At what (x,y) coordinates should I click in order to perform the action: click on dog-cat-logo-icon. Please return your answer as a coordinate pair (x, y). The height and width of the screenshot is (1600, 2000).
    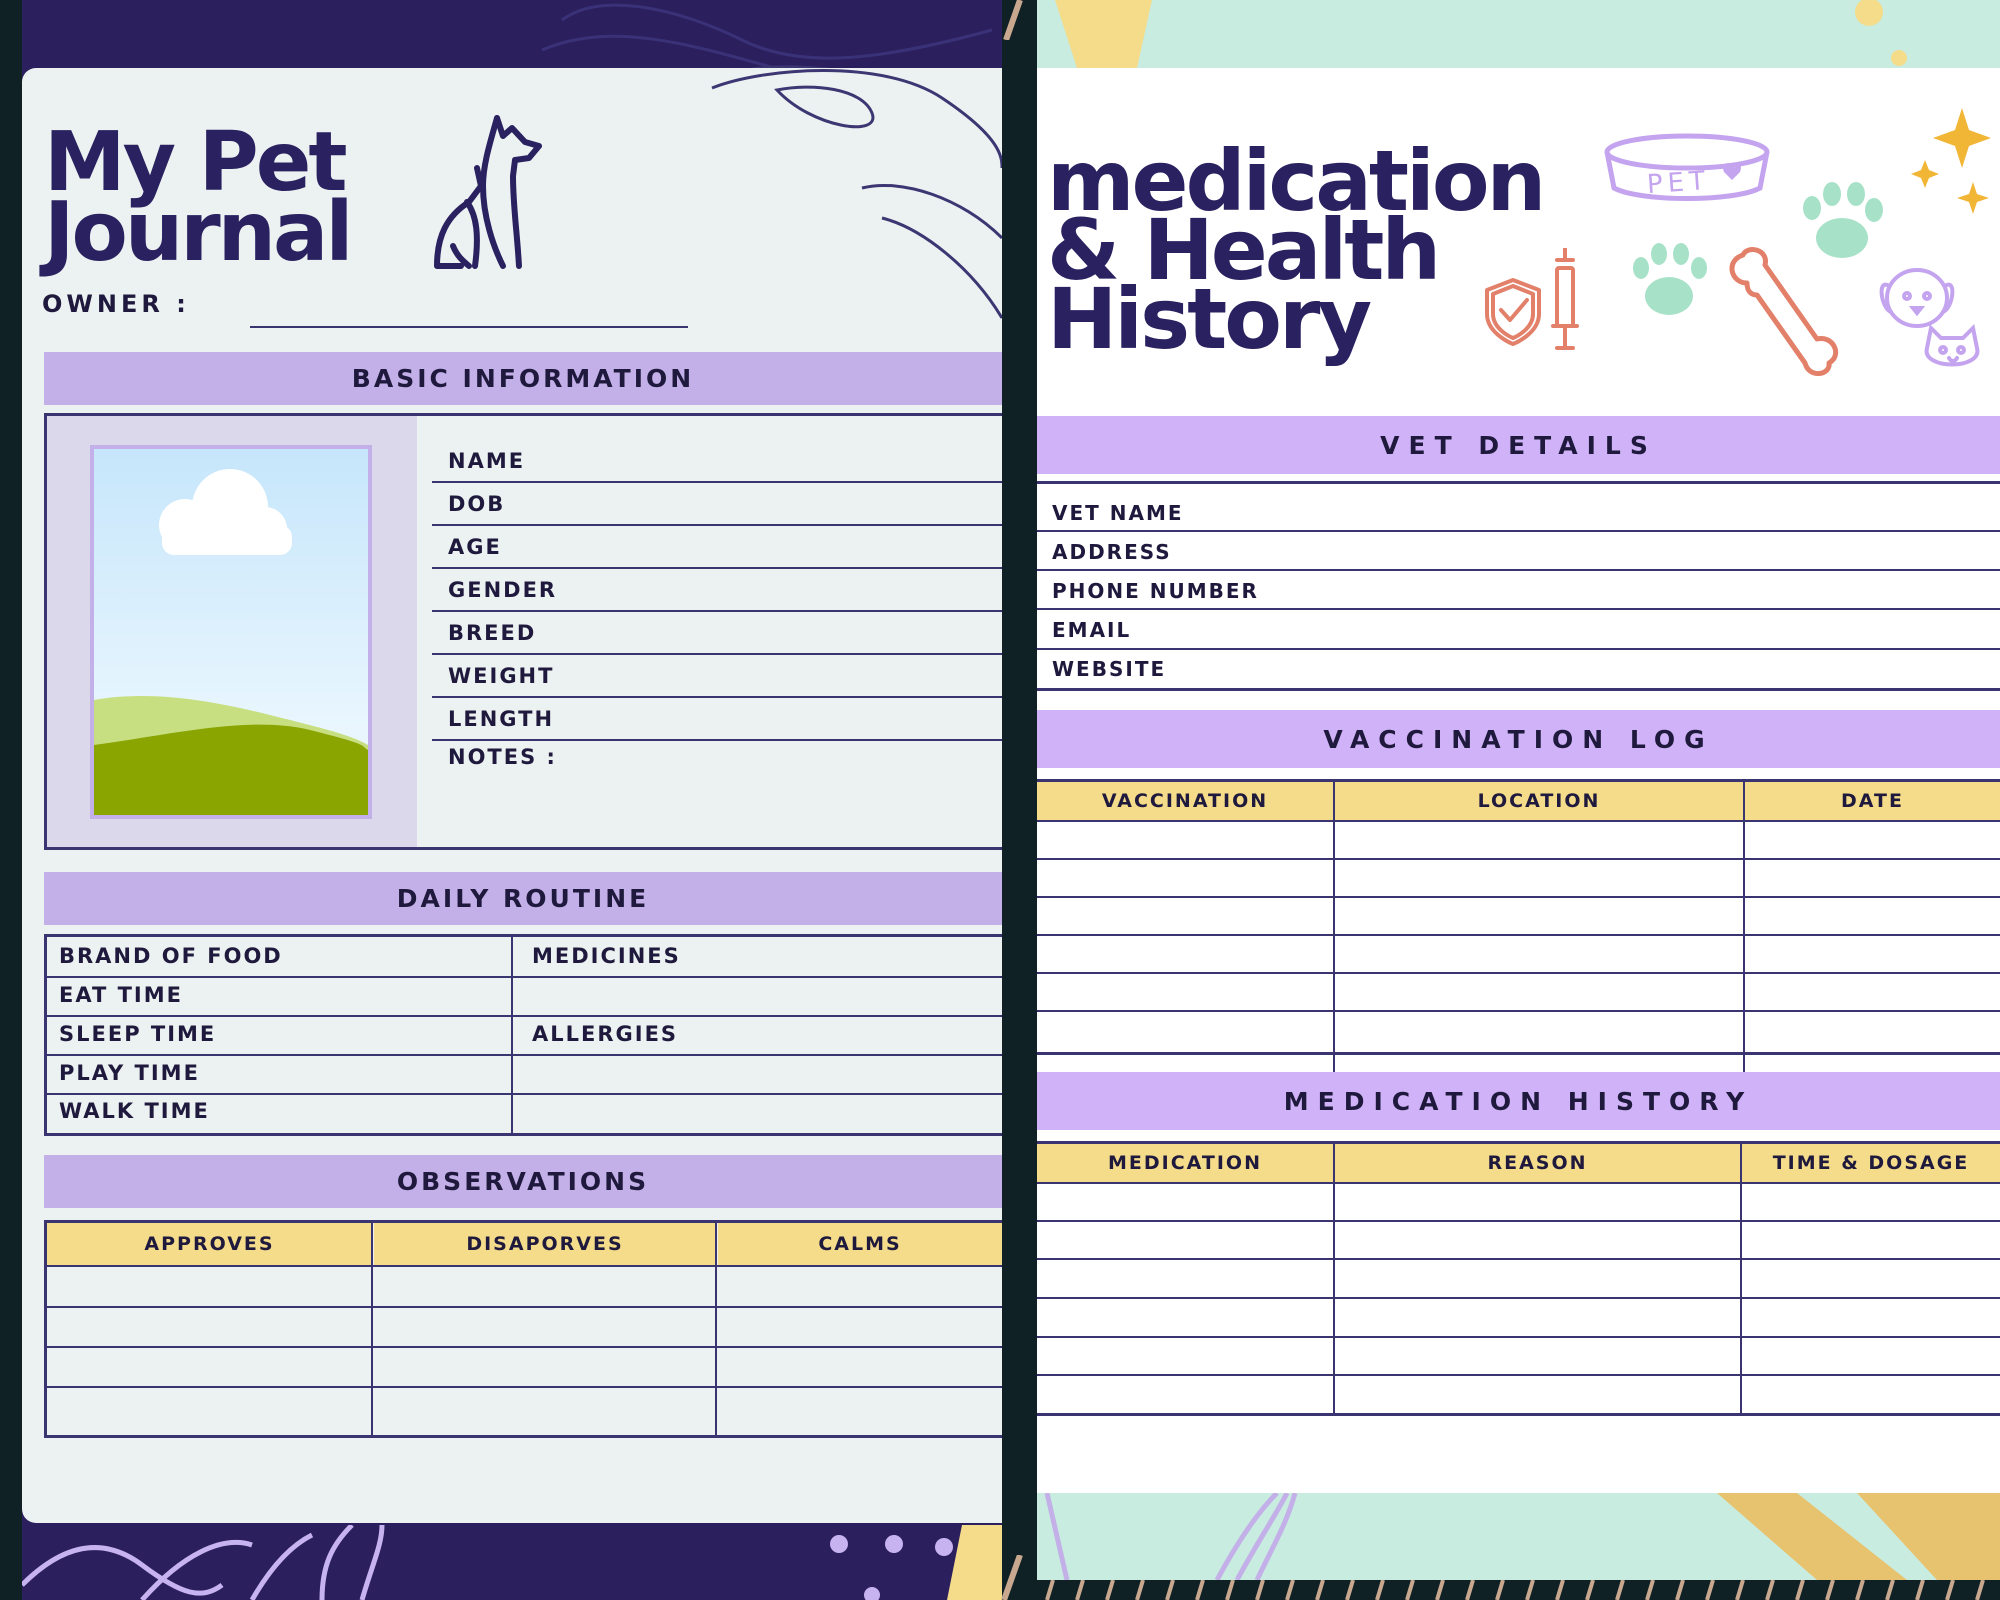
    Looking at the image, I should click on (488, 192).